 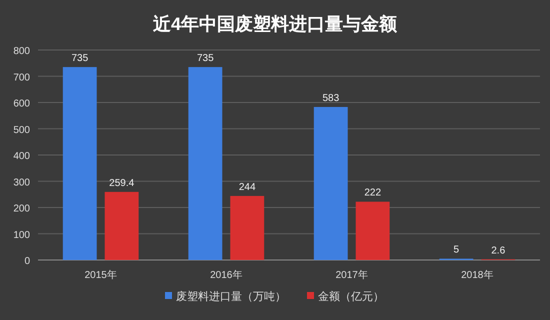 I want to click on x-tick-label: 2018年, so click(x=477, y=275).